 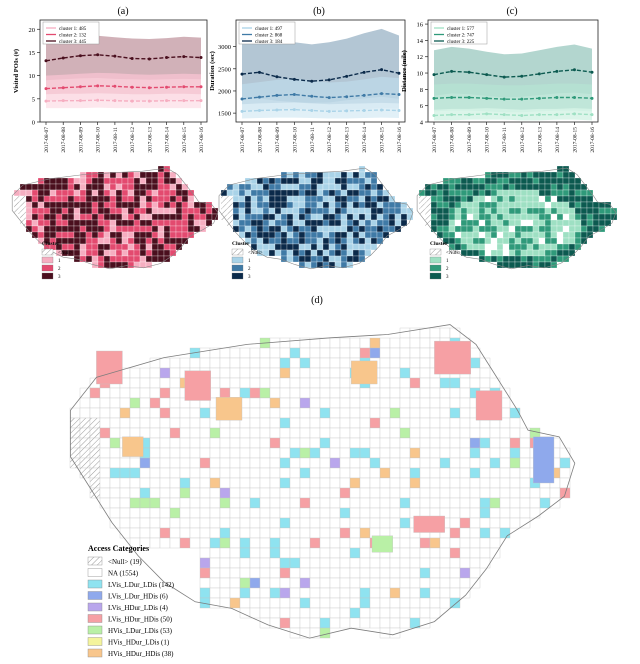 What do you see at coordinates (365, 140) in the screenshot?
I see `x-tick-label: 2017-08-14` at bounding box center [365, 140].